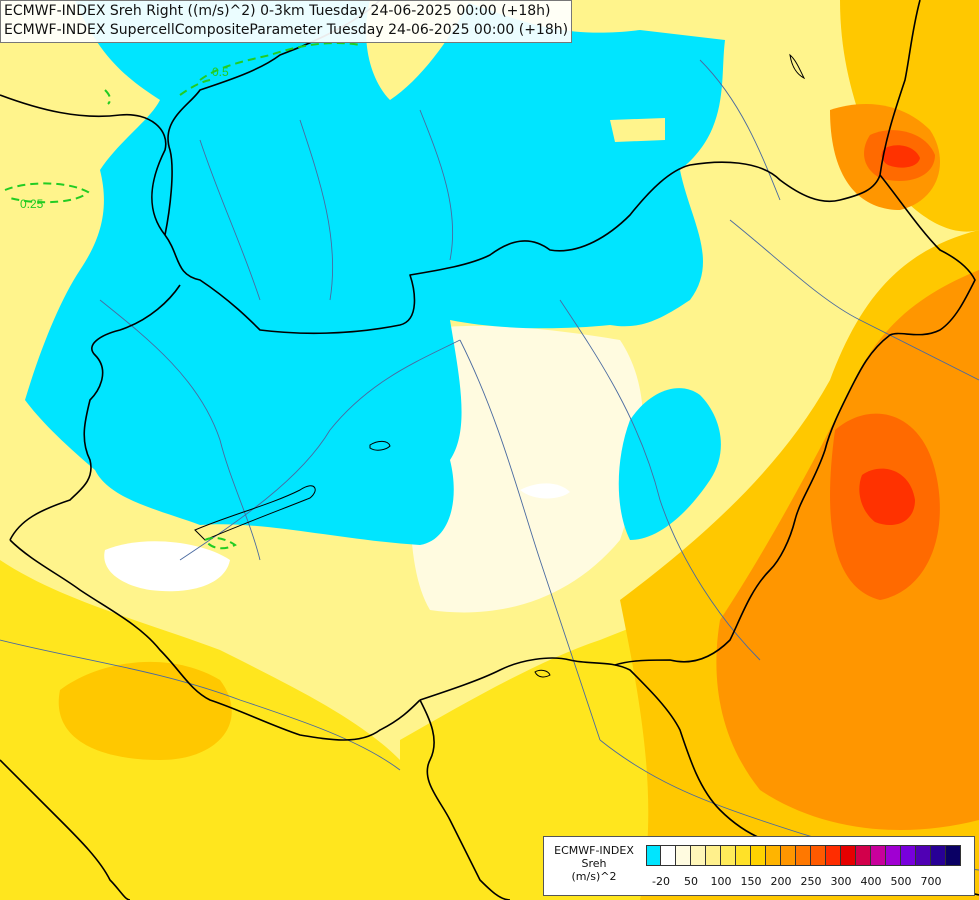  I want to click on legend-tick-label: -20, so click(661, 881).